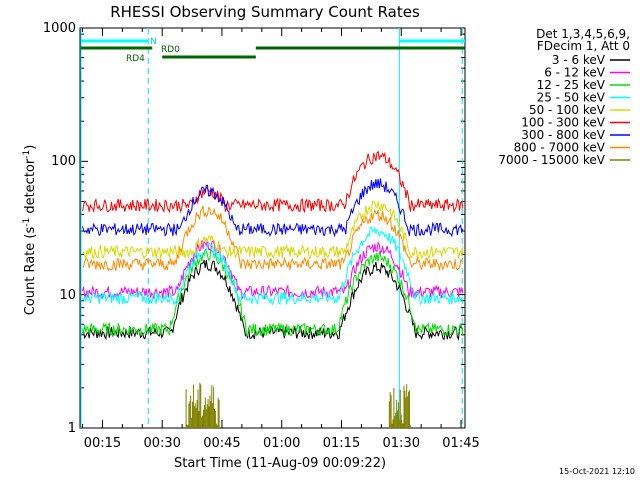  I want to click on x-axis-label: Start Time (11-Aug-09 00:09:22), so click(280, 463).